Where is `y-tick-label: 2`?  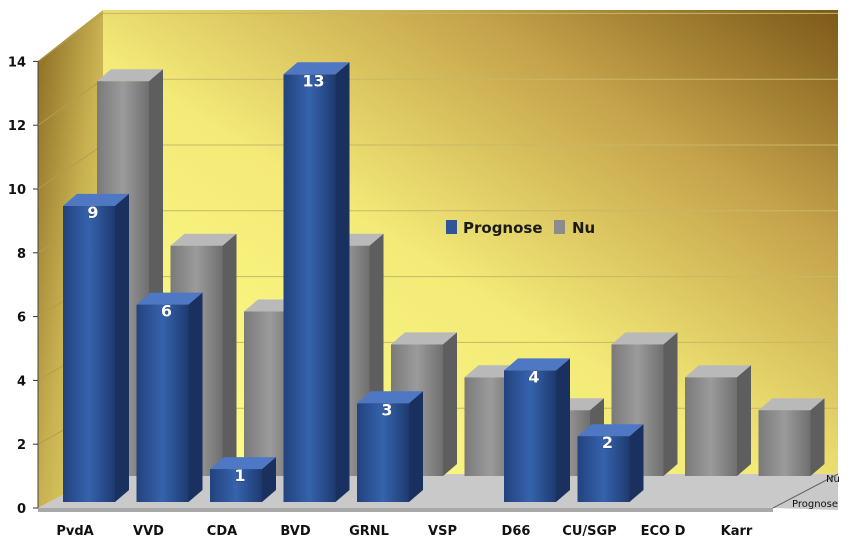
y-tick-label: 2 is located at coordinates (21, 445).